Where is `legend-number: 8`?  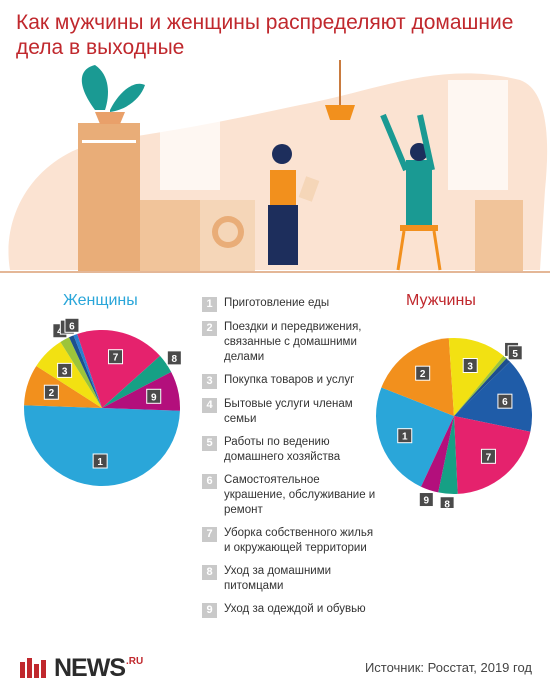 legend-number: 8 is located at coordinates (209, 572).